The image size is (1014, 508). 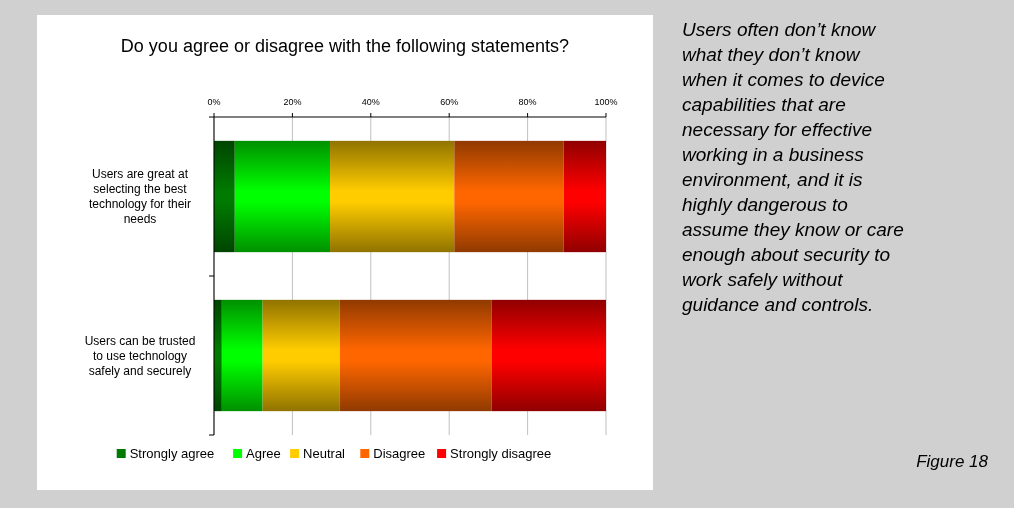 I want to click on y-tick-label: Users can be trusted to use technology safely and securely, so click(x=140, y=355).